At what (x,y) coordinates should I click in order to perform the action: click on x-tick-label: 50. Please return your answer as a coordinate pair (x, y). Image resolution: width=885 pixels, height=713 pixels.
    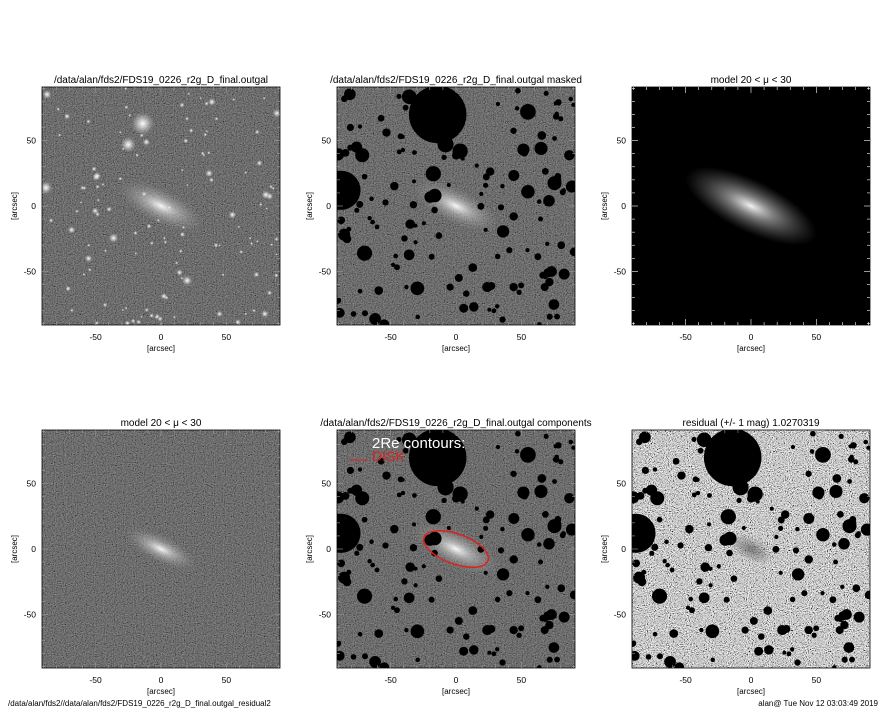
    Looking at the image, I should click on (227, 680).